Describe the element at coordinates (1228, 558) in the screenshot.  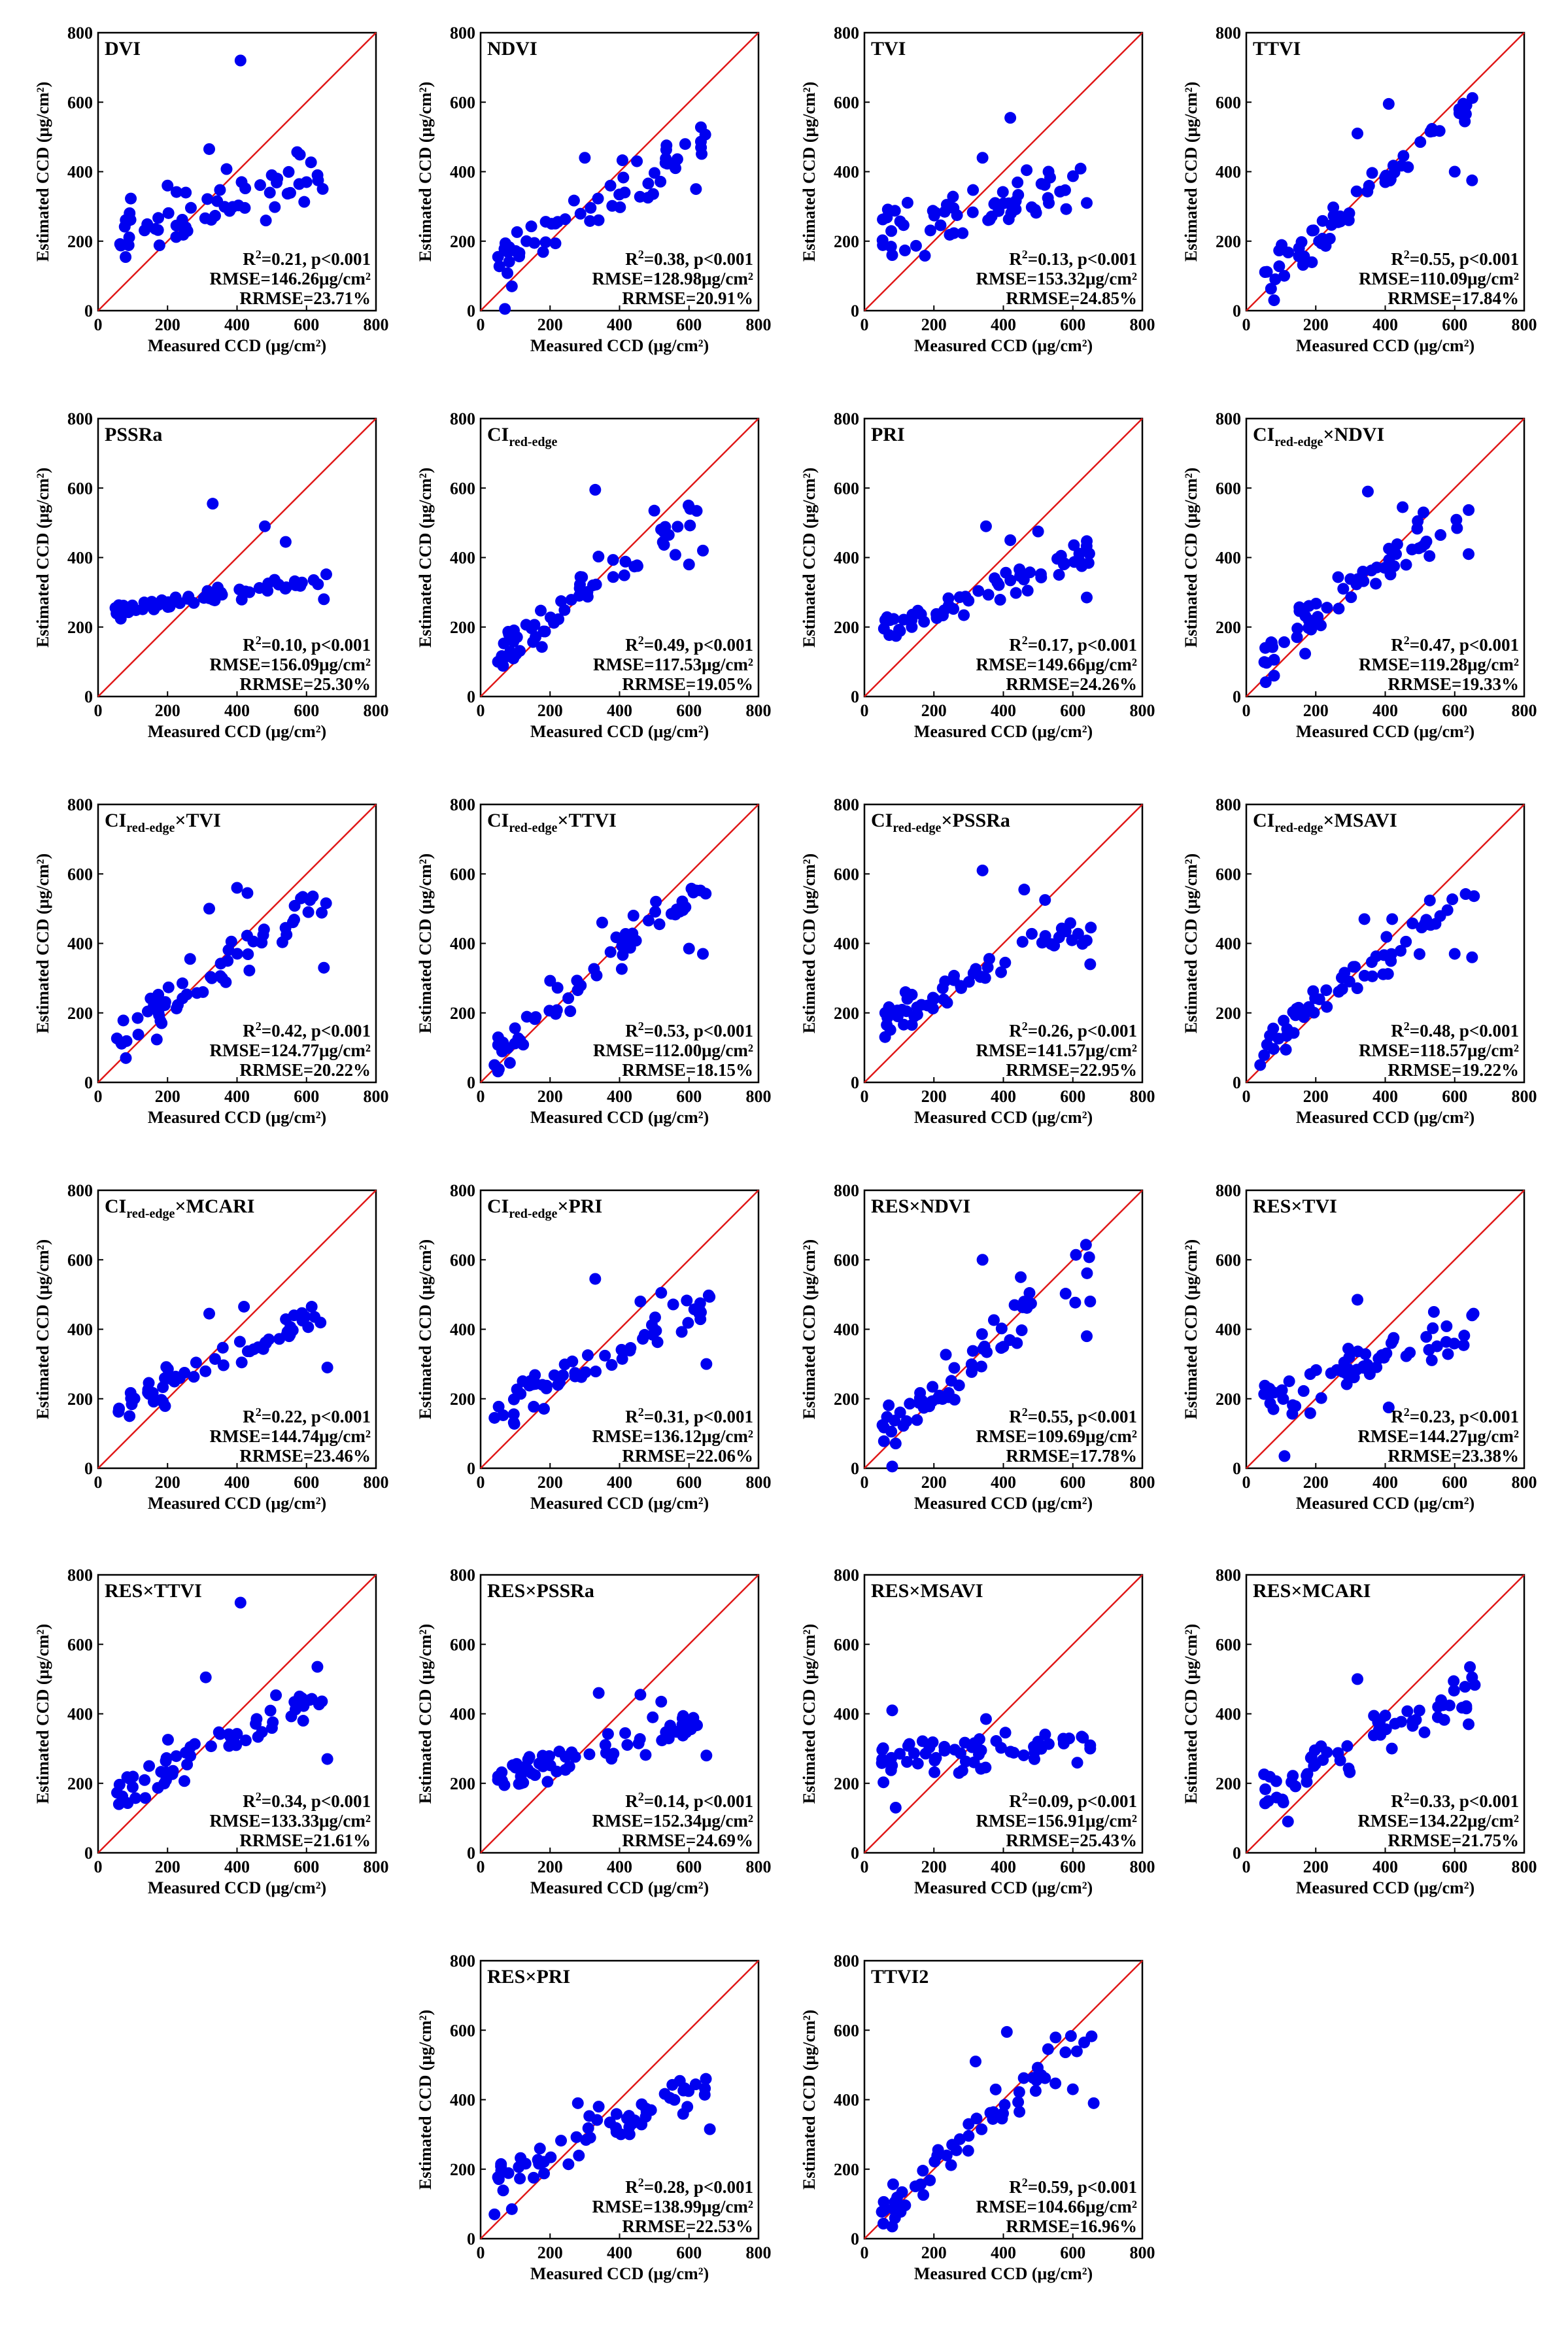
I see `y-tick-label: 400` at that location.